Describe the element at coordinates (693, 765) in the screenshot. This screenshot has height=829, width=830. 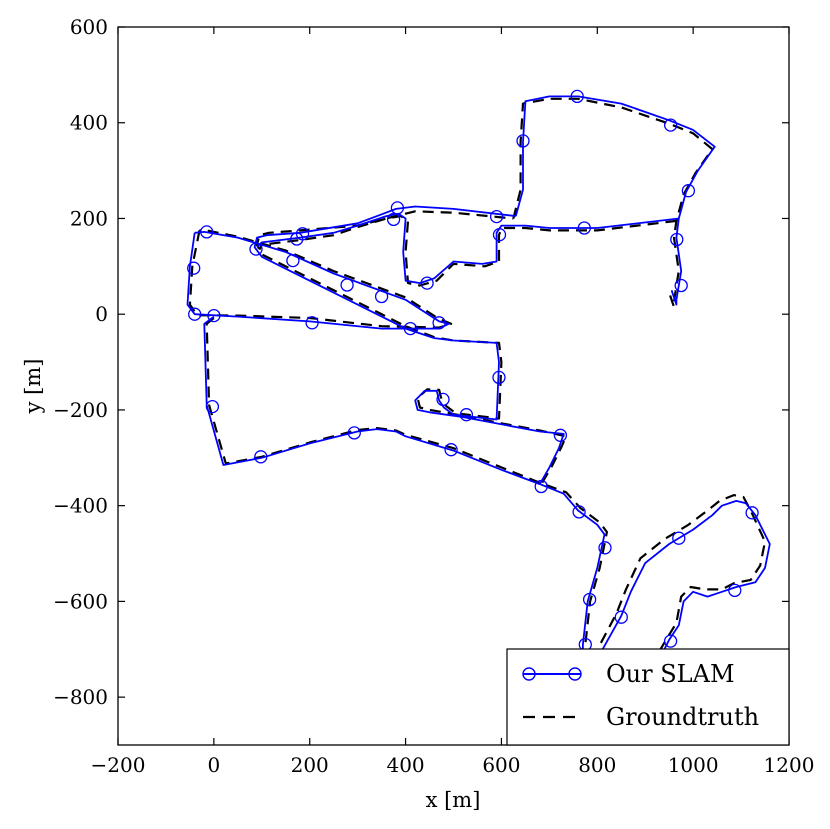
I see `x-tick-label: 1000` at that location.